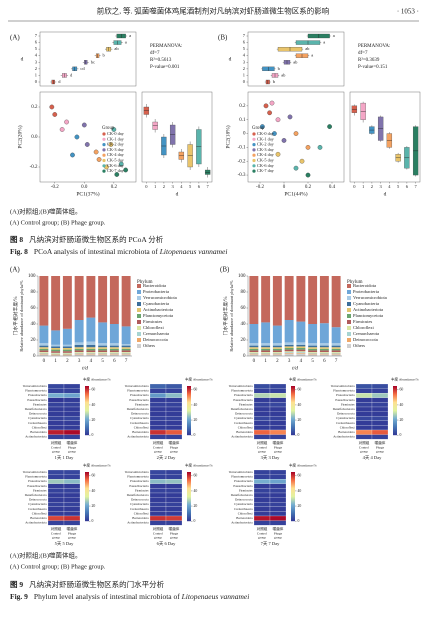  What do you see at coordinates (46, 210) in the screenshot?
I see `caption-zh: (A)对照组;(B)噬菌体组。` at bounding box center [46, 210].